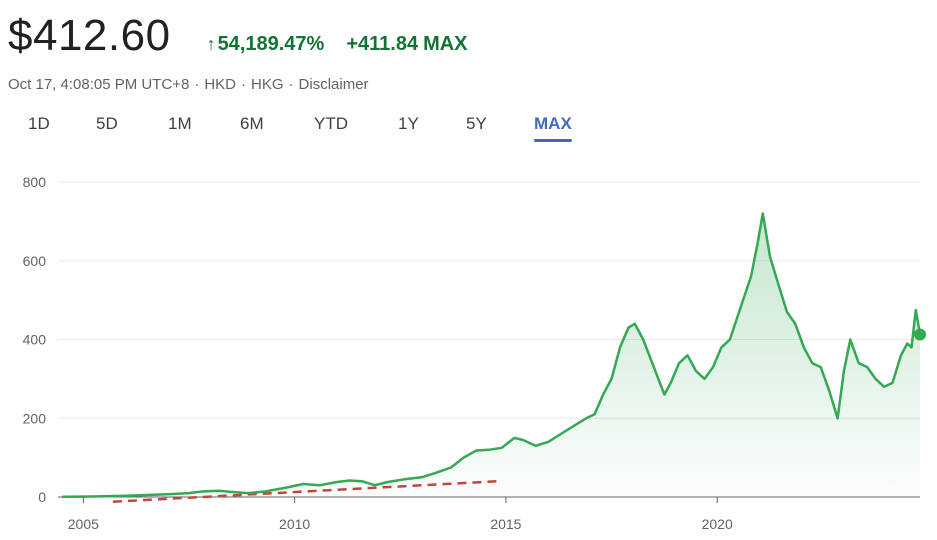 The width and height of the screenshot is (937, 540). What do you see at coordinates (83, 524) in the screenshot?
I see `x-tick-label: 2005` at bounding box center [83, 524].